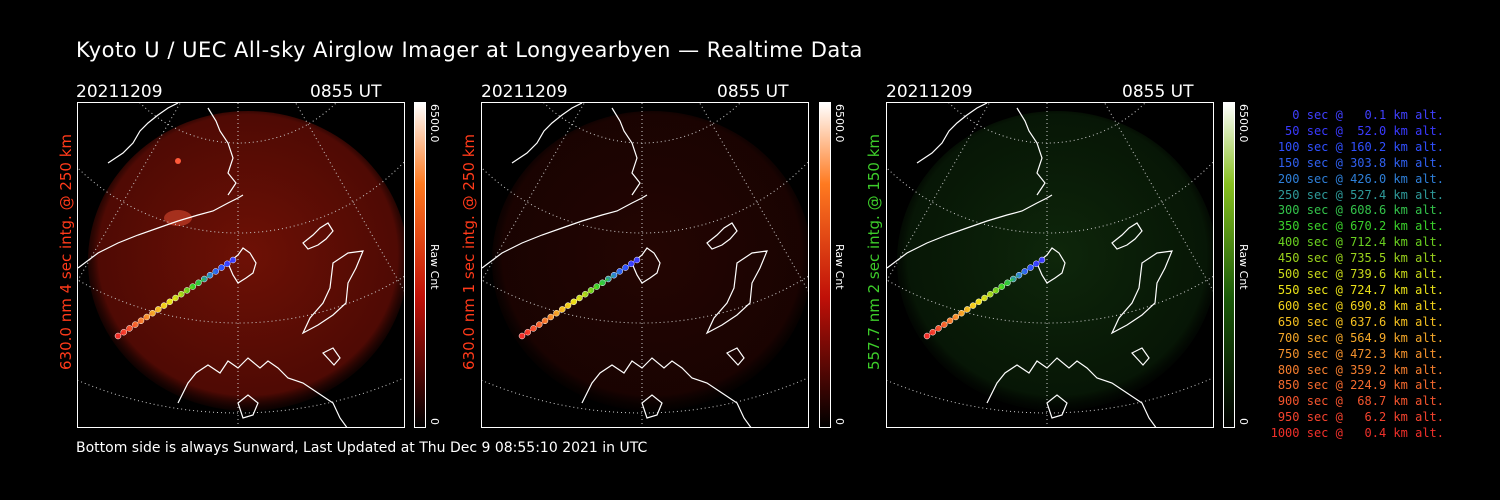 The image size is (1500, 500). What do you see at coordinates (1360, 401) in the screenshot?
I see `legend-row: 900 sec @ 68.7 km alt.` at bounding box center [1360, 401].